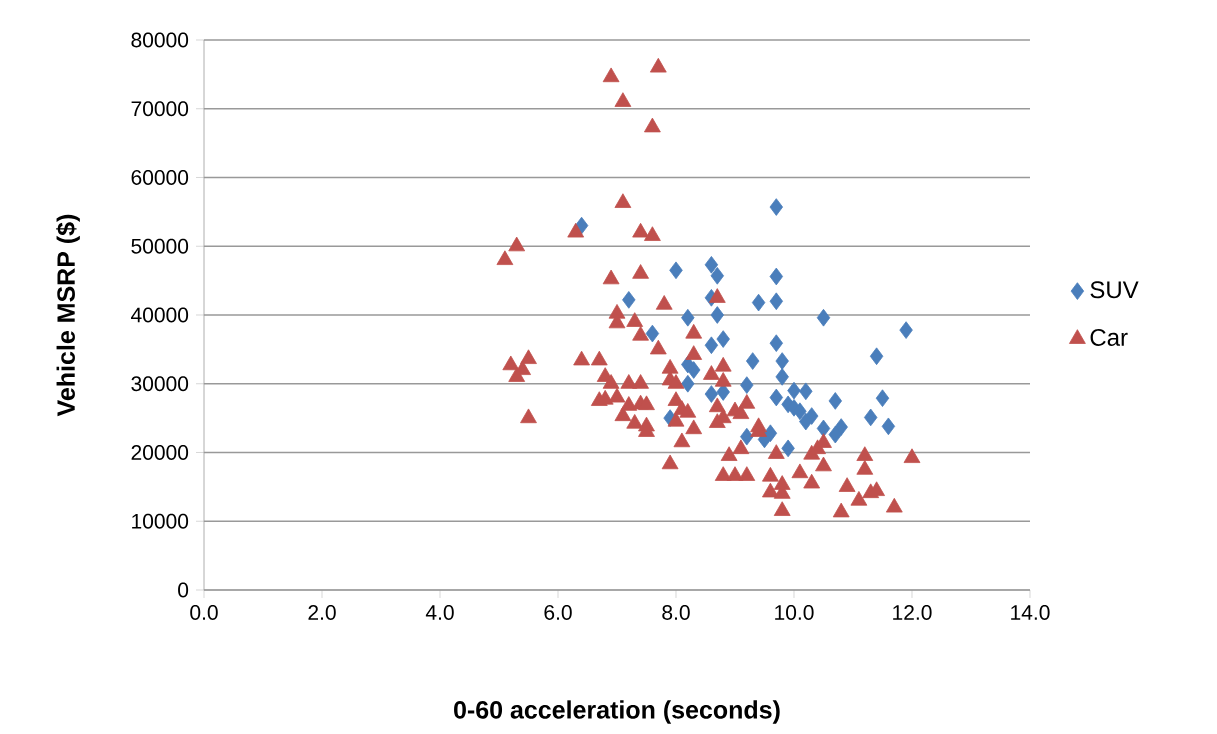  What do you see at coordinates (160, 177) in the screenshot?
I see `y-tick-label: 60000` at bounding box center [160, 177].